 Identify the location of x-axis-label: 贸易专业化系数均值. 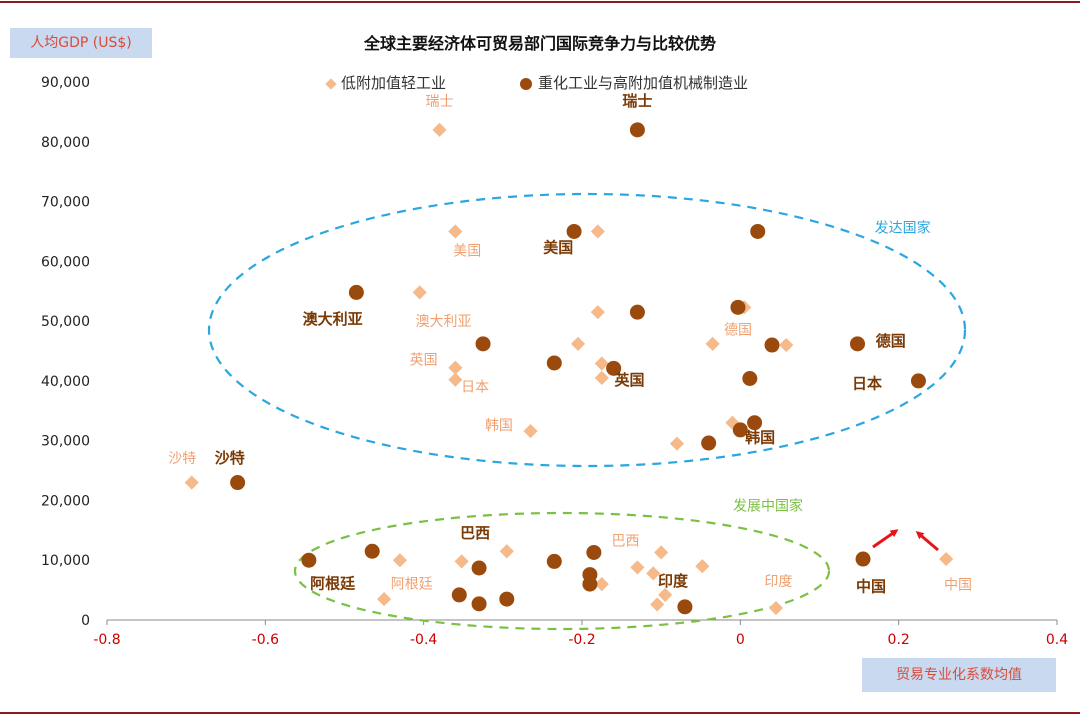
(959, 675).